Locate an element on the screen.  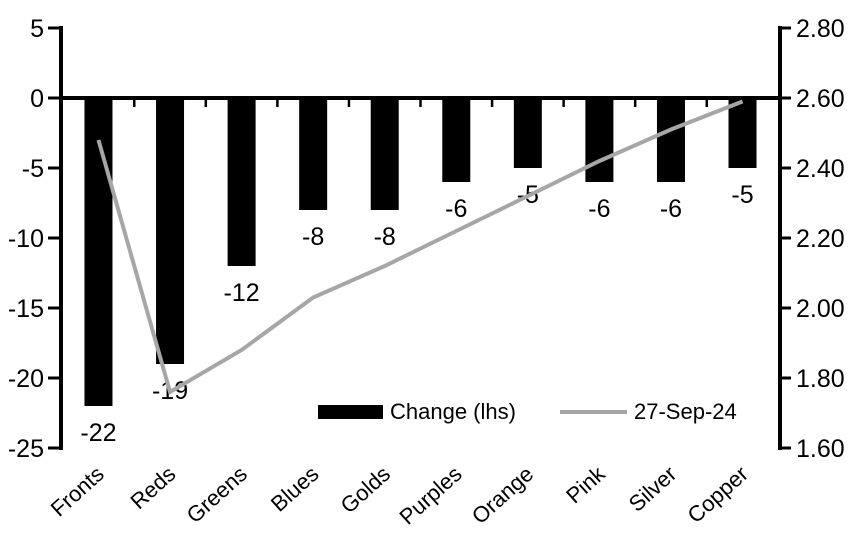
y-axis-right-tick-label: 2.80 is located at coordinates (820, 29).